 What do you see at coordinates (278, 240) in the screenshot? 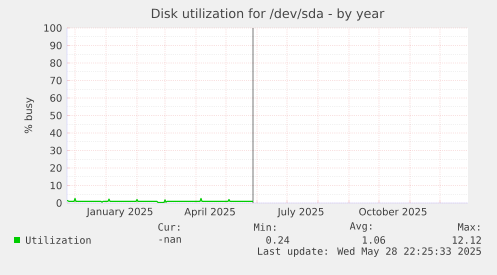
I see `text: 0.24` at bounding box center [278, 240].